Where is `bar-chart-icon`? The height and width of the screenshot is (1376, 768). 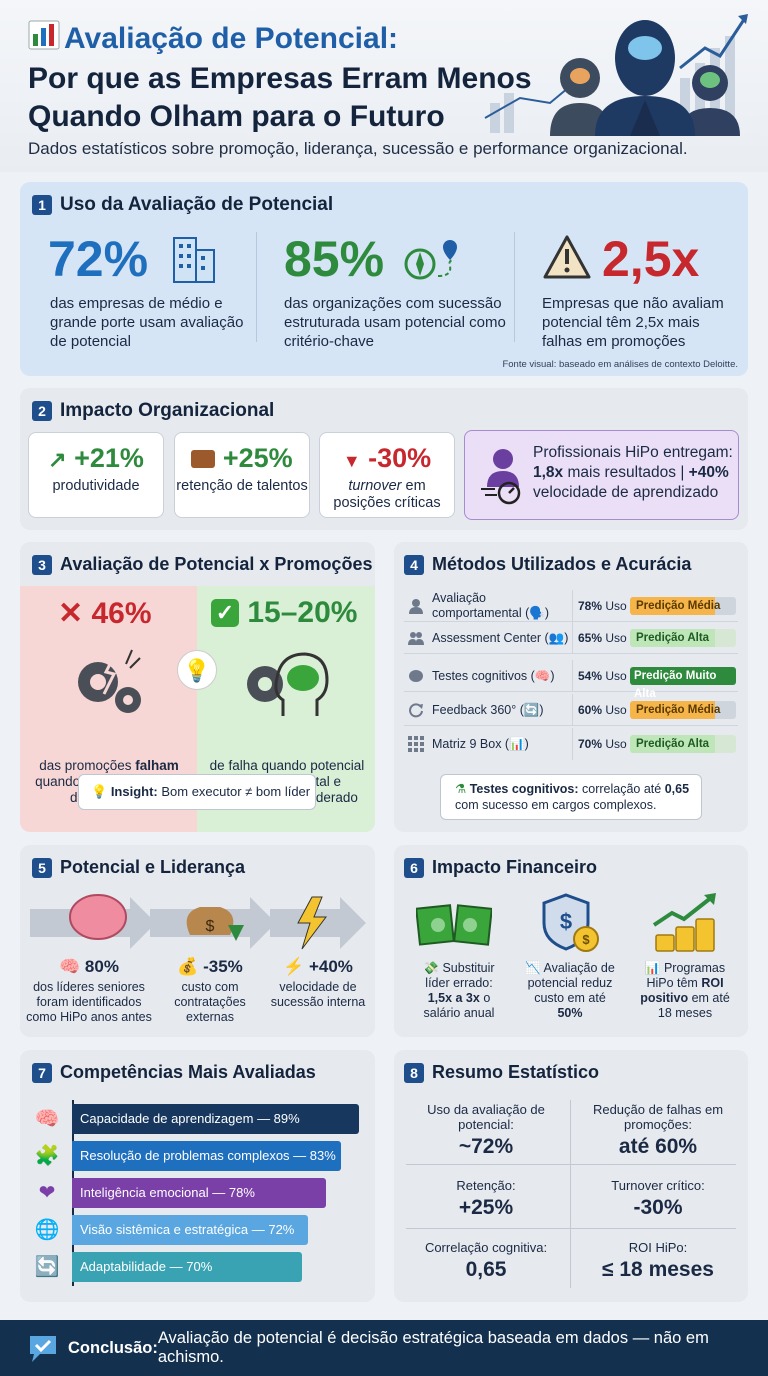 bar-chart-icon is located at coordinates (44, 40).